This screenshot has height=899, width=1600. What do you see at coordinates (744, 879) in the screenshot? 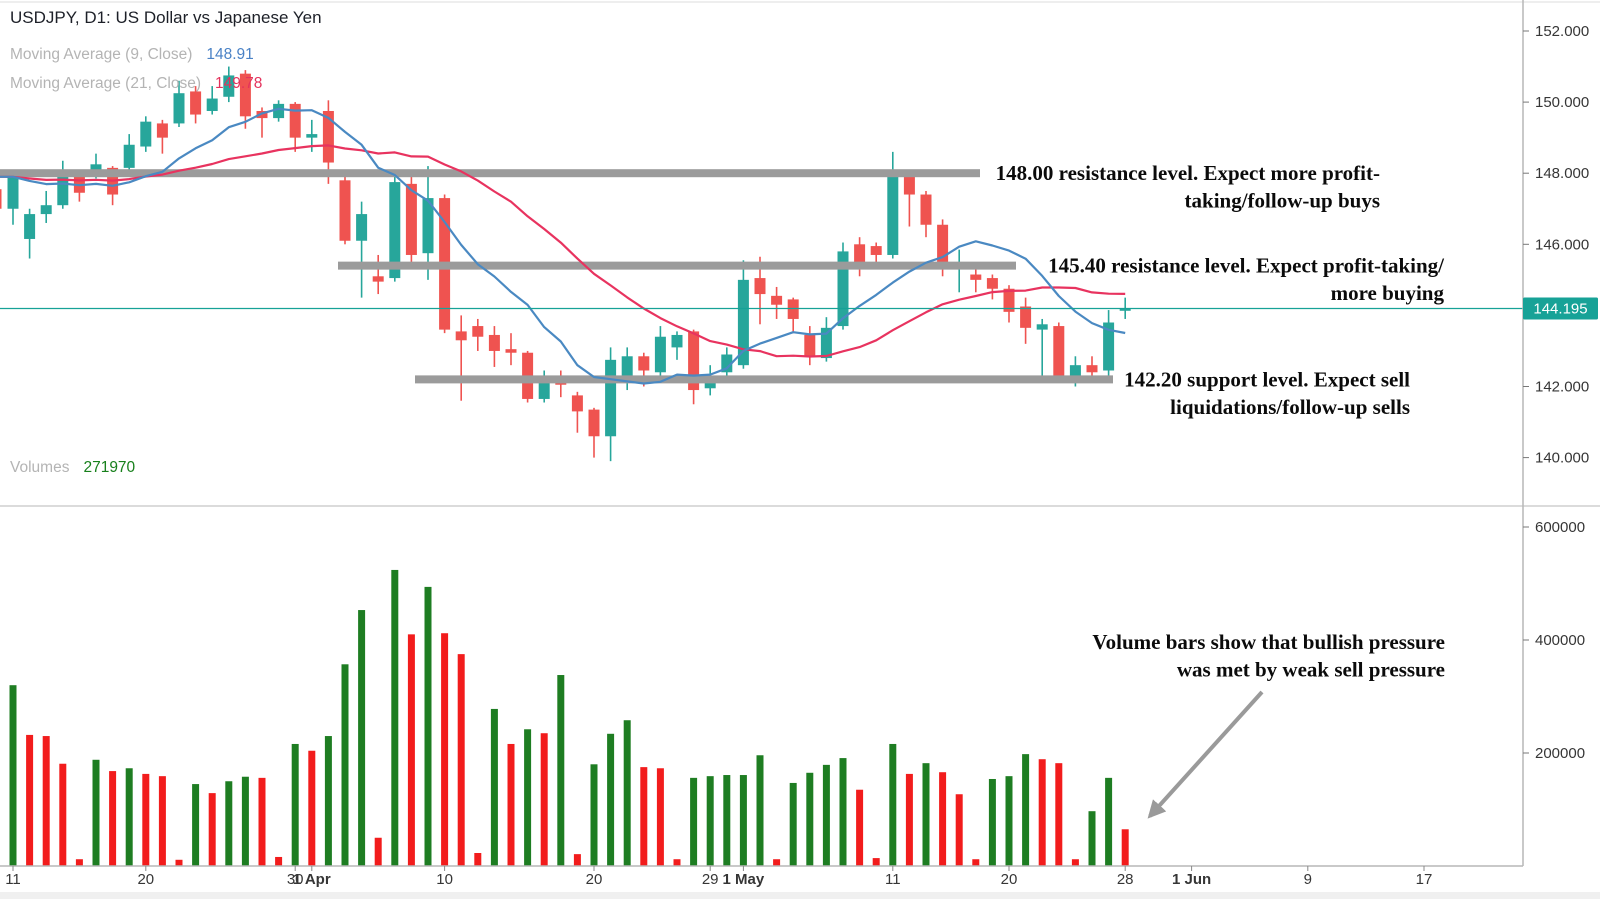
I see `date-axis-label: 1 May` at bounding box center [744, 879].